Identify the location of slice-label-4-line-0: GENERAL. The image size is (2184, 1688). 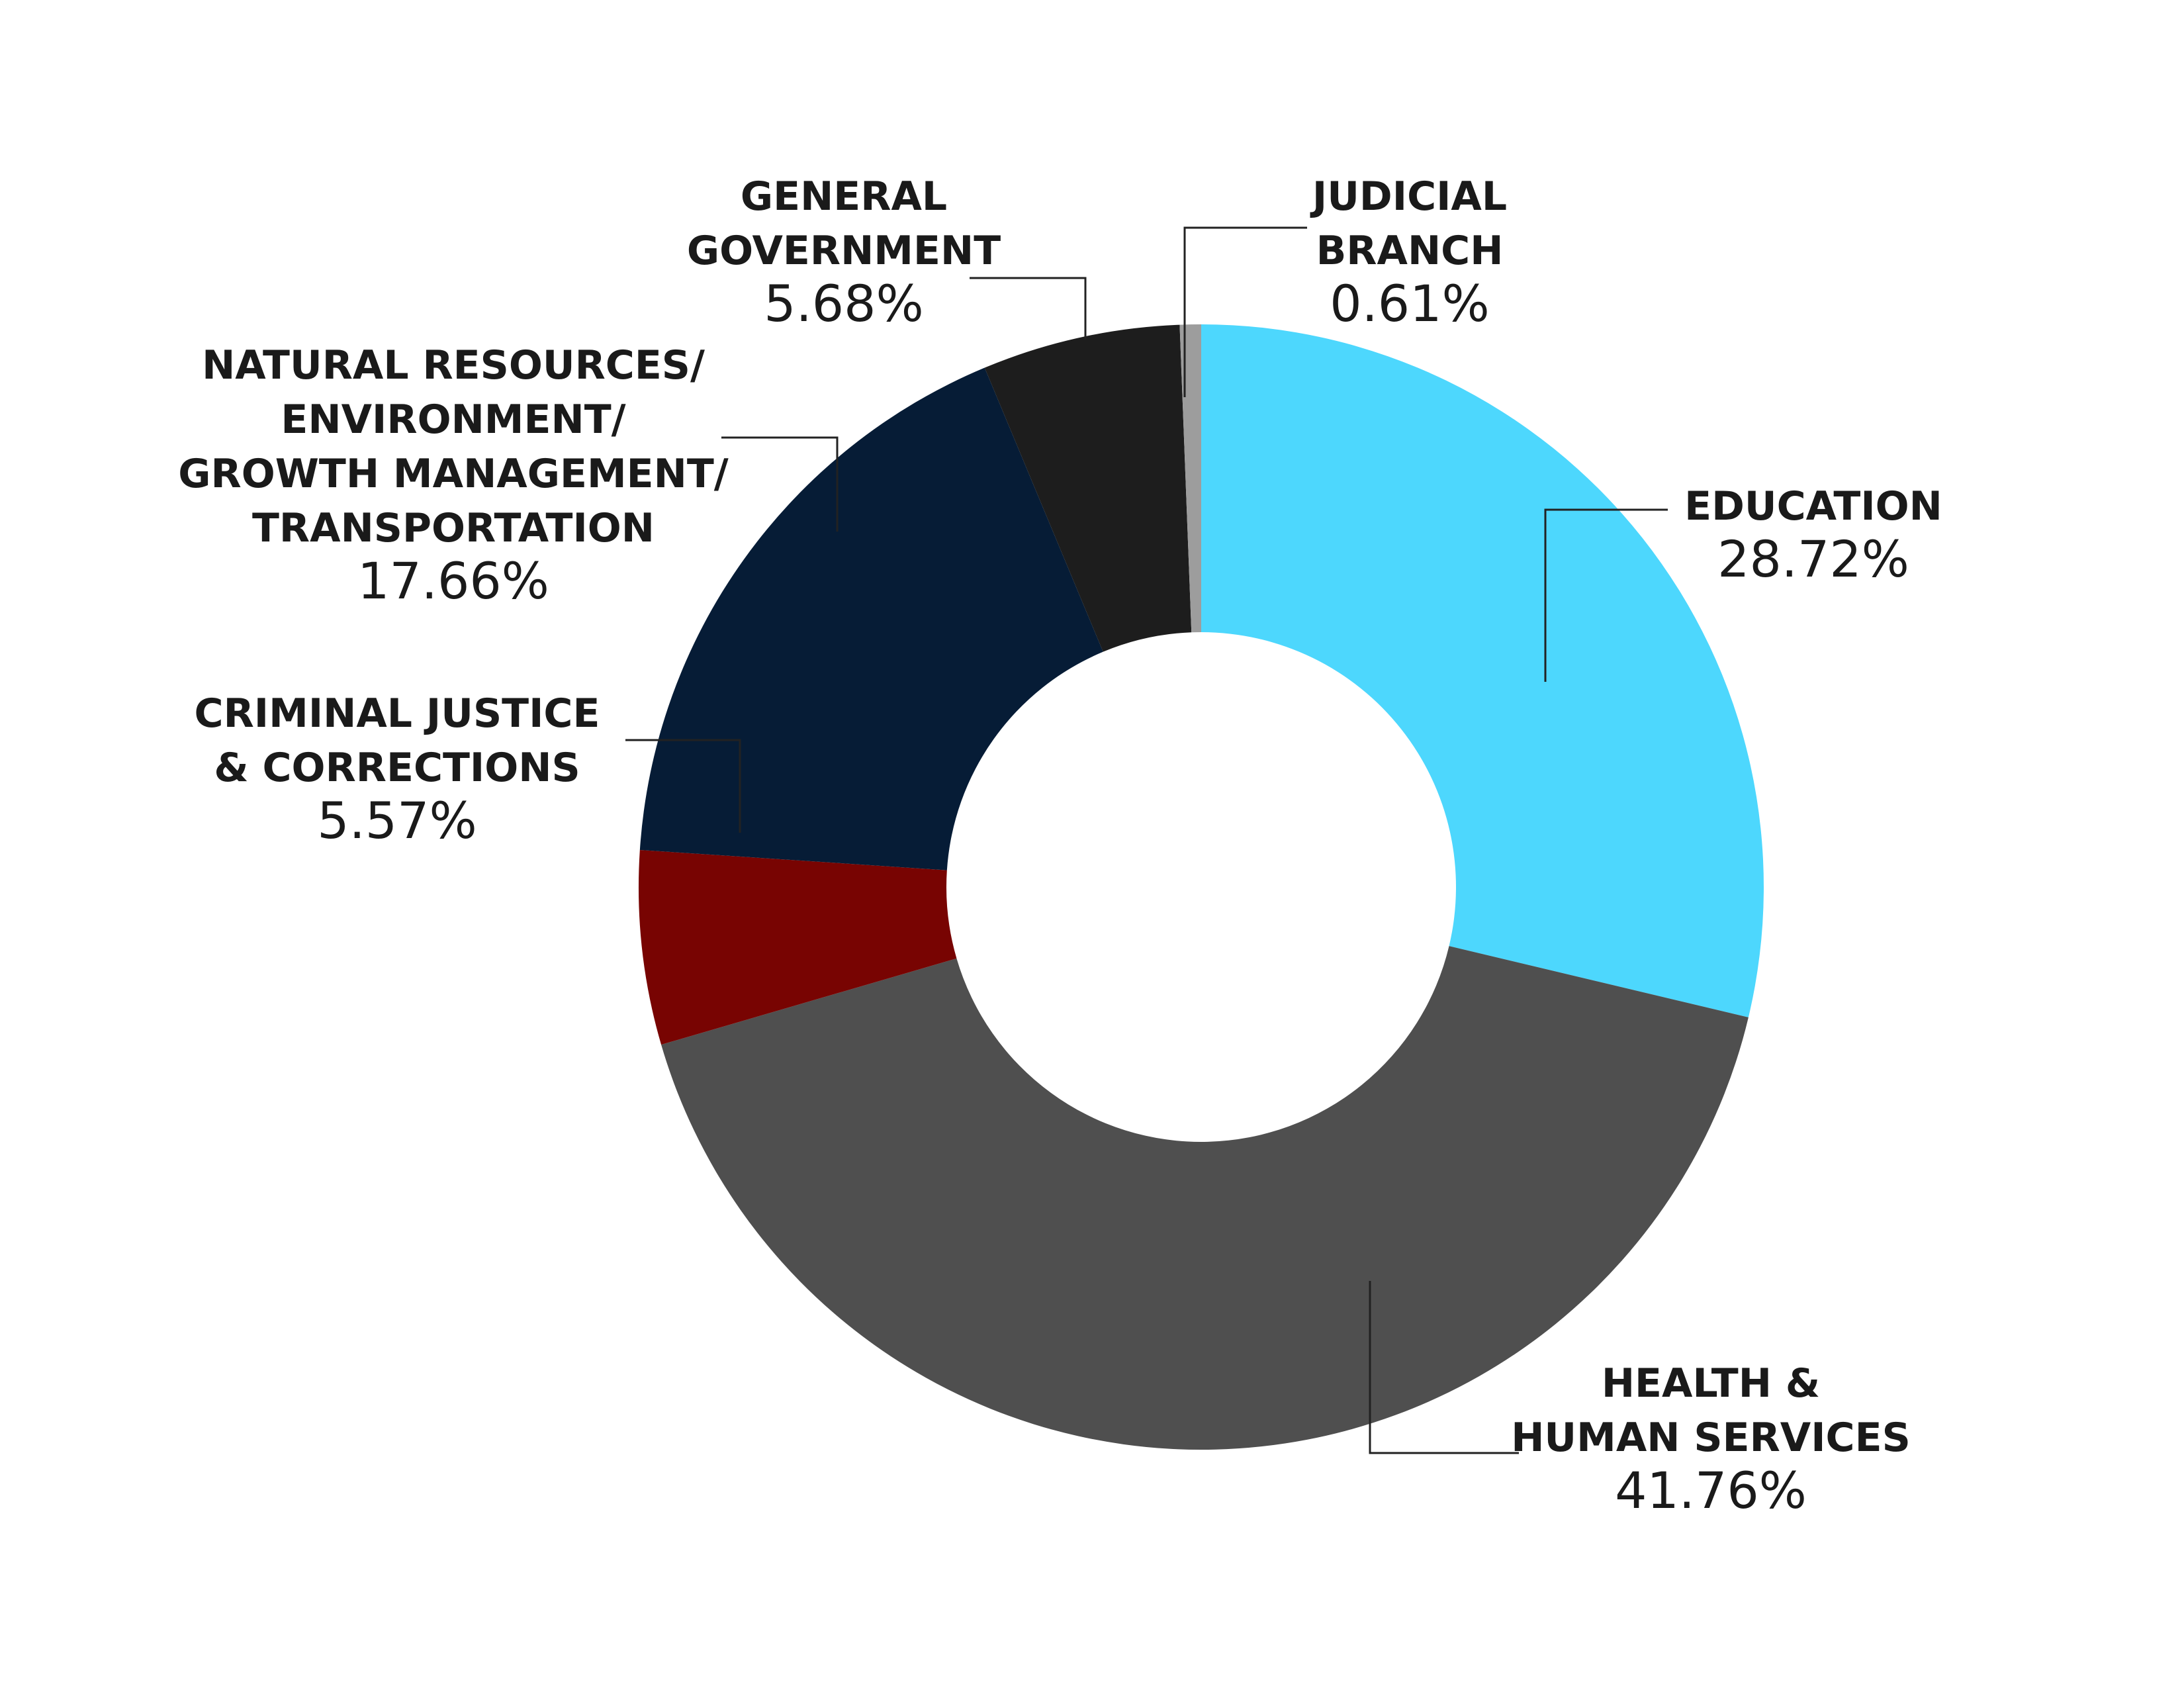
(844, 196).